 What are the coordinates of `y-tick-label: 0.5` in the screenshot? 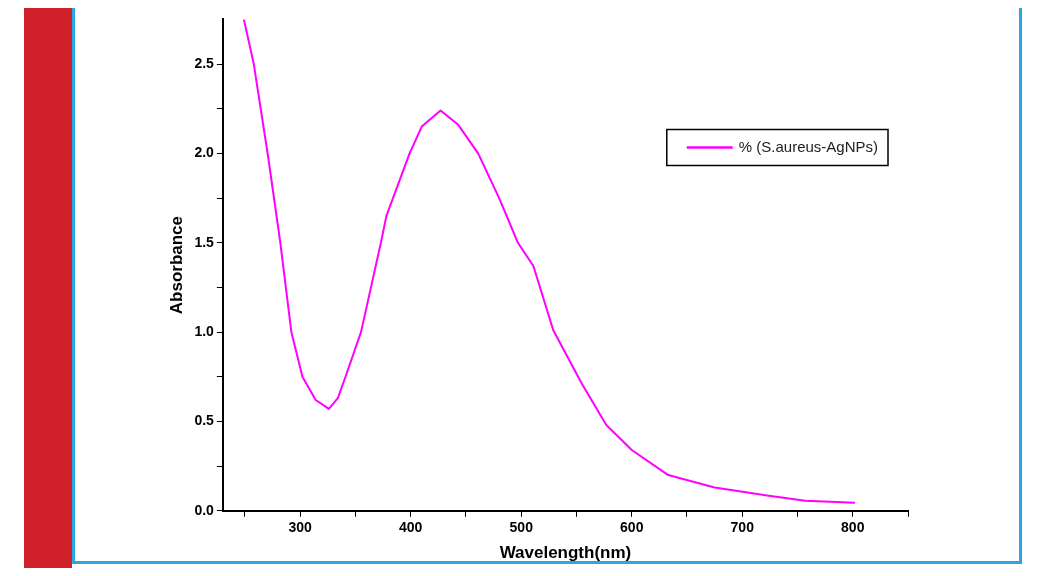 It's located at (204, 420).